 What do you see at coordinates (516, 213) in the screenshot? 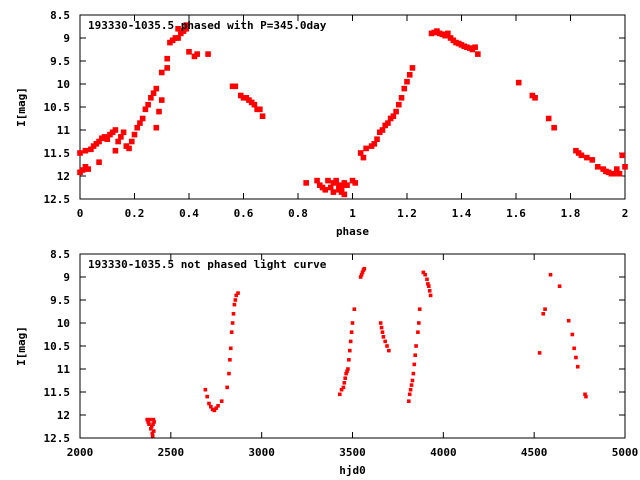
I see `x-tick-label: 1.6` at bounding box center [516, 213].